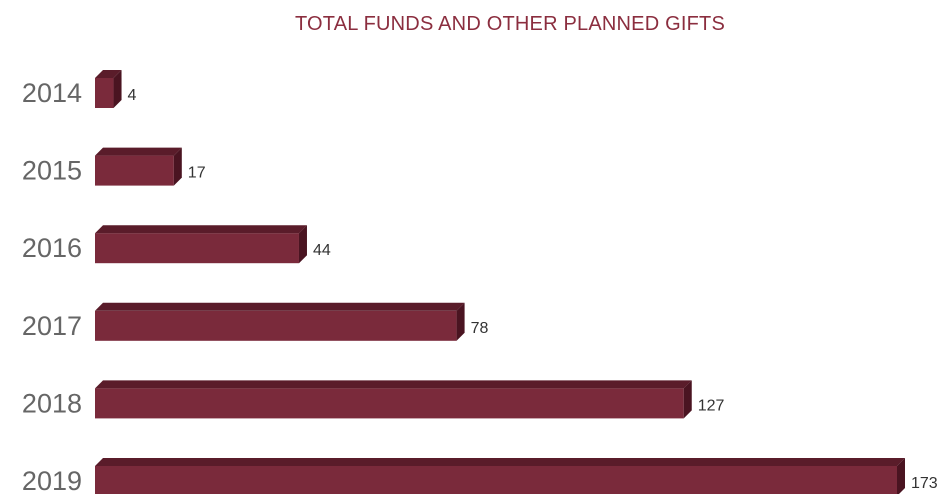  What do you see at coordinates (201, 229) in the screenshot?
I see `bar-top-2016` at bounding box center [201, 229].